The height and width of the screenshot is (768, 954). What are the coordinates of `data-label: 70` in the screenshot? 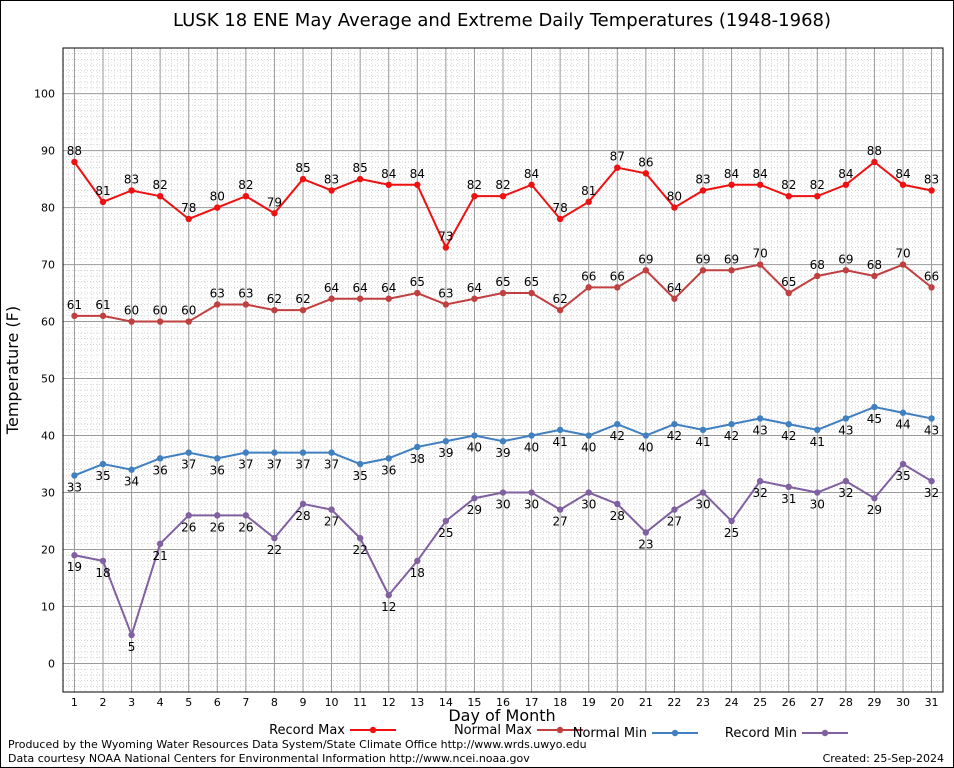 It's located at (760, 254).